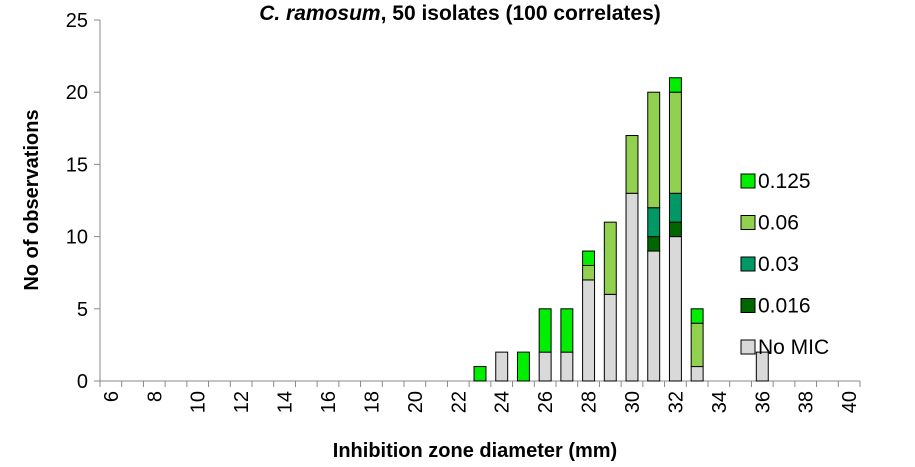  What do you see at coordinates (784, 306) in the screenshot?
I see `legend-label: 0.016` at bounding box center [784, 306].